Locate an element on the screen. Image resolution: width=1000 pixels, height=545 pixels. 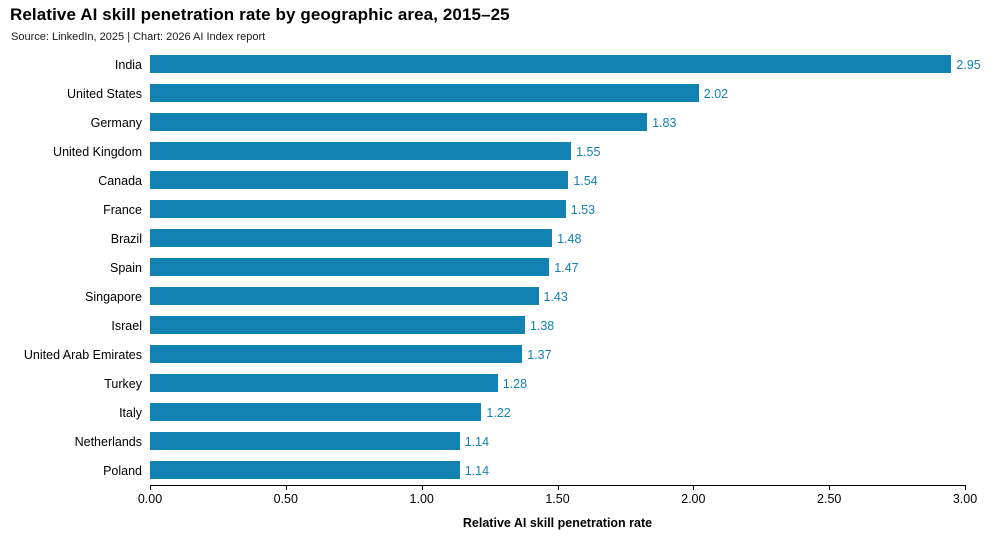
value-label: 2.95 is located at coordinates (968, 64).